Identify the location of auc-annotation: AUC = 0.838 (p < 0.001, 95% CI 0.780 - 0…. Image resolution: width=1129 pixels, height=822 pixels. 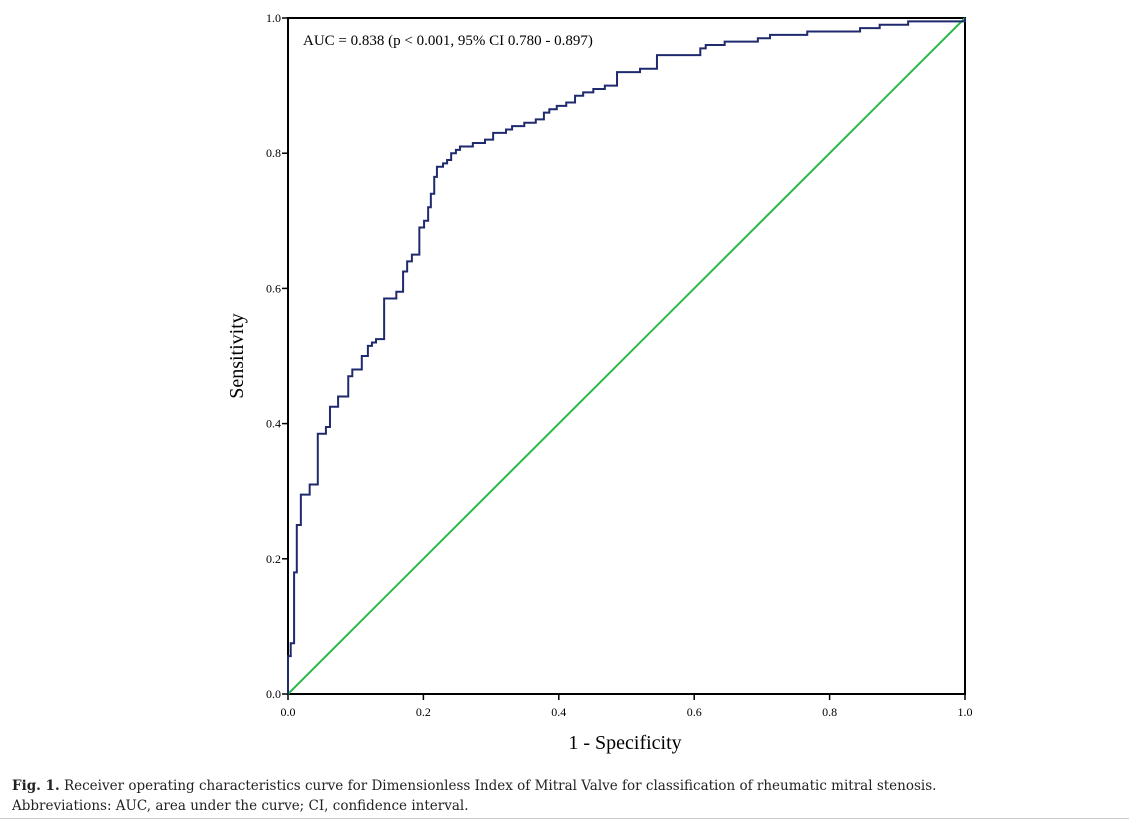
(448, 41).